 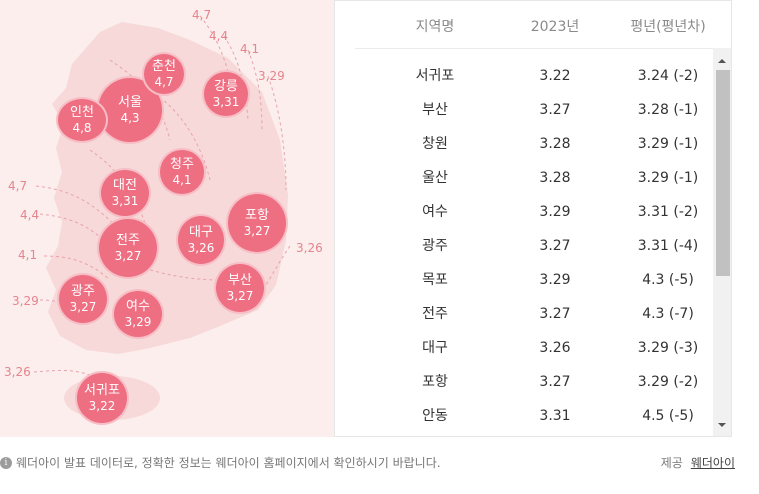 I want to click on vertical-scrollbar, so click(x=722, y=242).